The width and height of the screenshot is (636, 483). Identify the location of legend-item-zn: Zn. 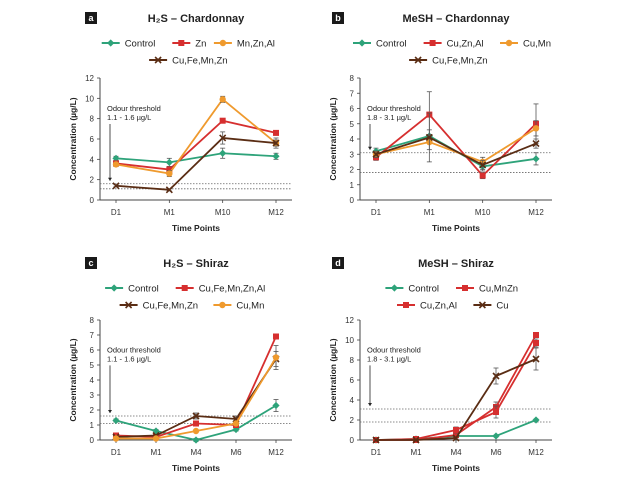
(189, 43).